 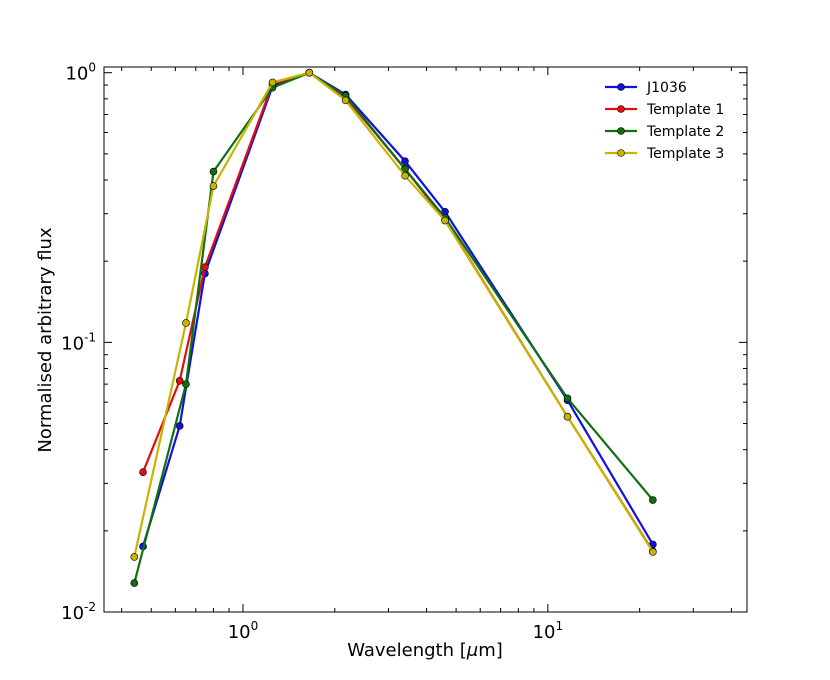 What do you see at coordinates (407, 650) in the screenshot?
I see `x-axis-label-prefix: Wavelength [` at bounding box center [407, 650].